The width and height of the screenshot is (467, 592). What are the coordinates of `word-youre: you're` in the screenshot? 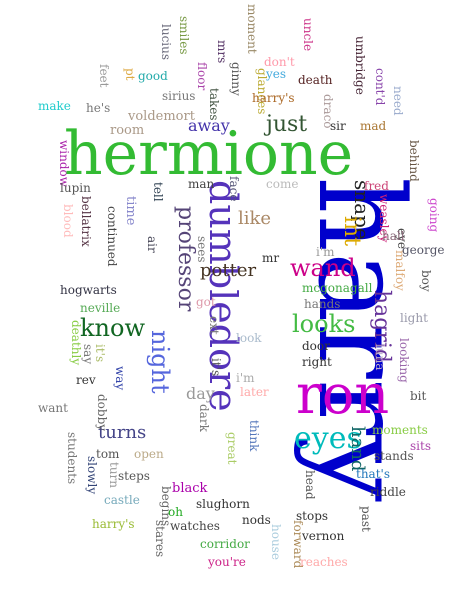 It's located at (227, 562).